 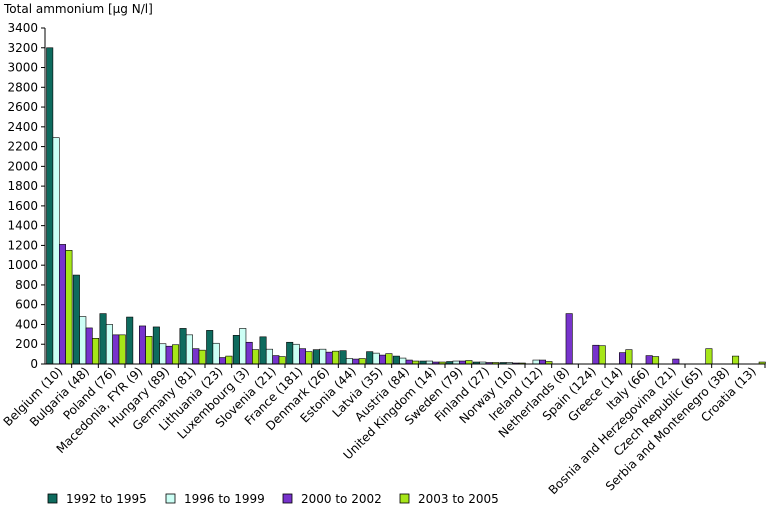 I want to click on y-tick-label: 600, so click(x=26, y=305).